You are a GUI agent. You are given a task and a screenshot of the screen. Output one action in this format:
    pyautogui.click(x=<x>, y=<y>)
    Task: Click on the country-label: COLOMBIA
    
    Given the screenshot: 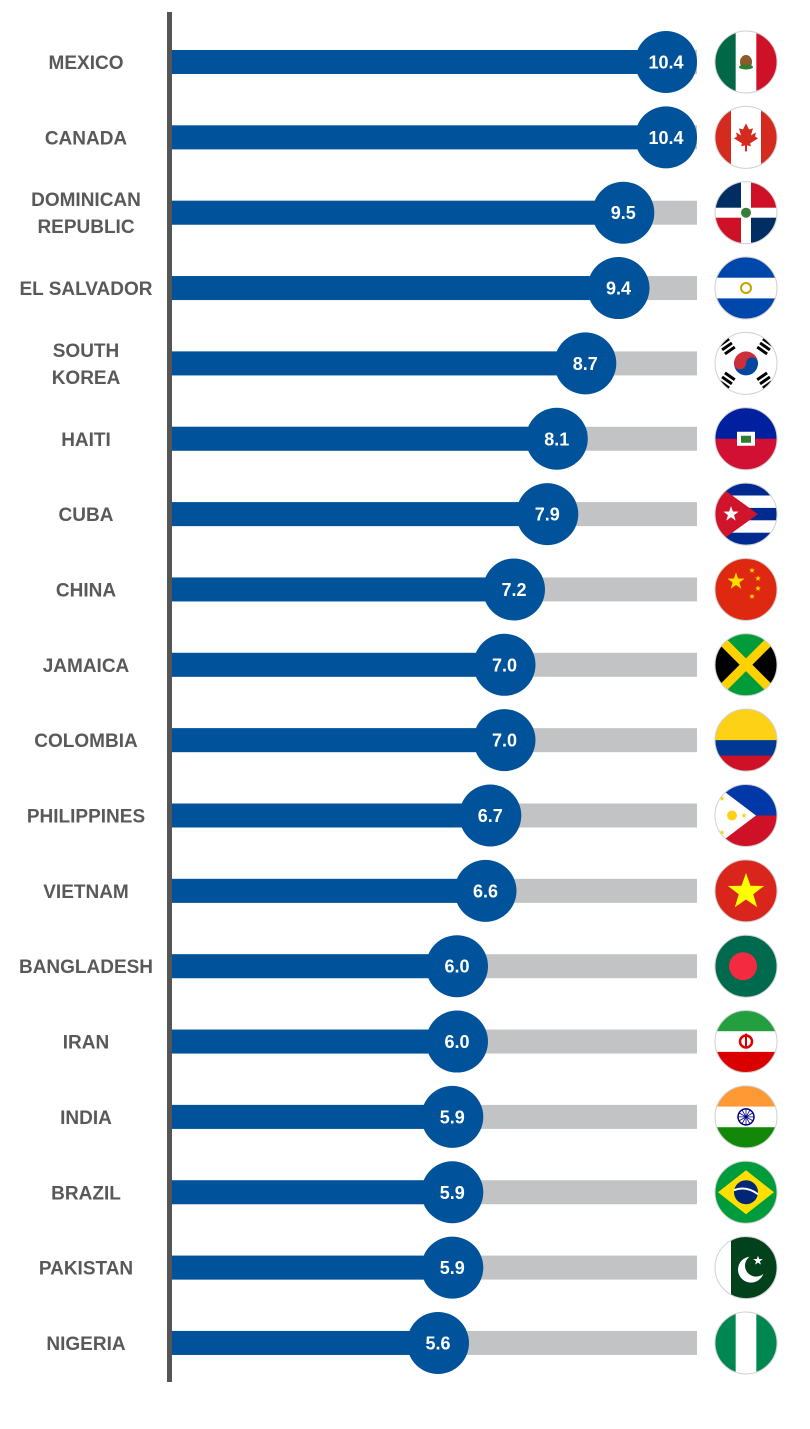 What is the action you would take?
    pyautogui.click(x=86, y=741)
    